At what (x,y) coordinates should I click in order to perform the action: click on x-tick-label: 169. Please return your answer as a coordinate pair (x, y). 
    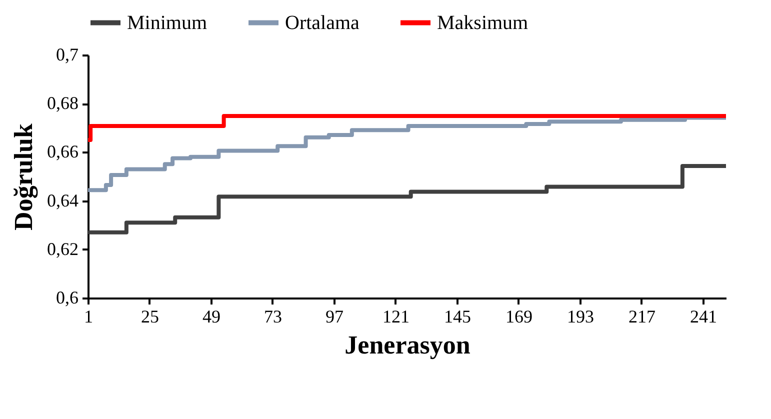
    Looking at the image, I should click on (518, 316).